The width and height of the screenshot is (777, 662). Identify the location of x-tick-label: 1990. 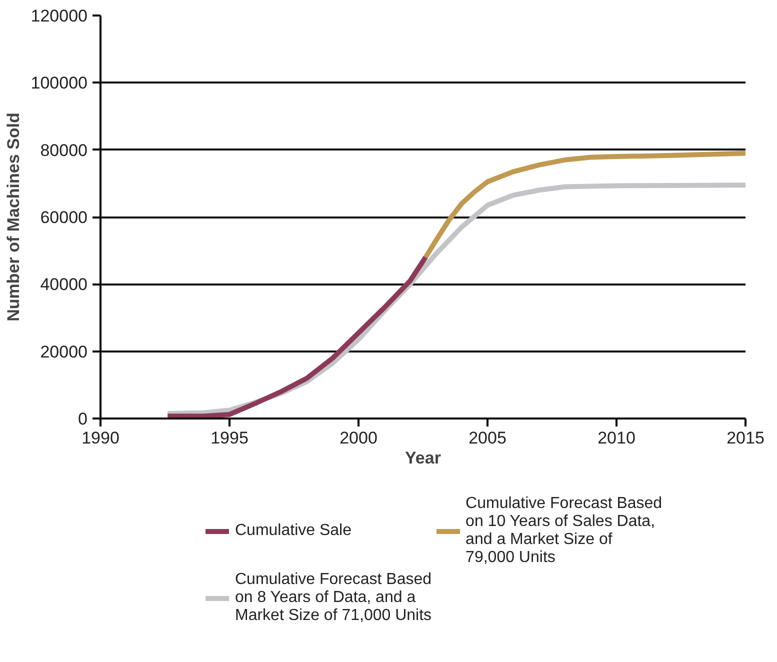
(101, 438).